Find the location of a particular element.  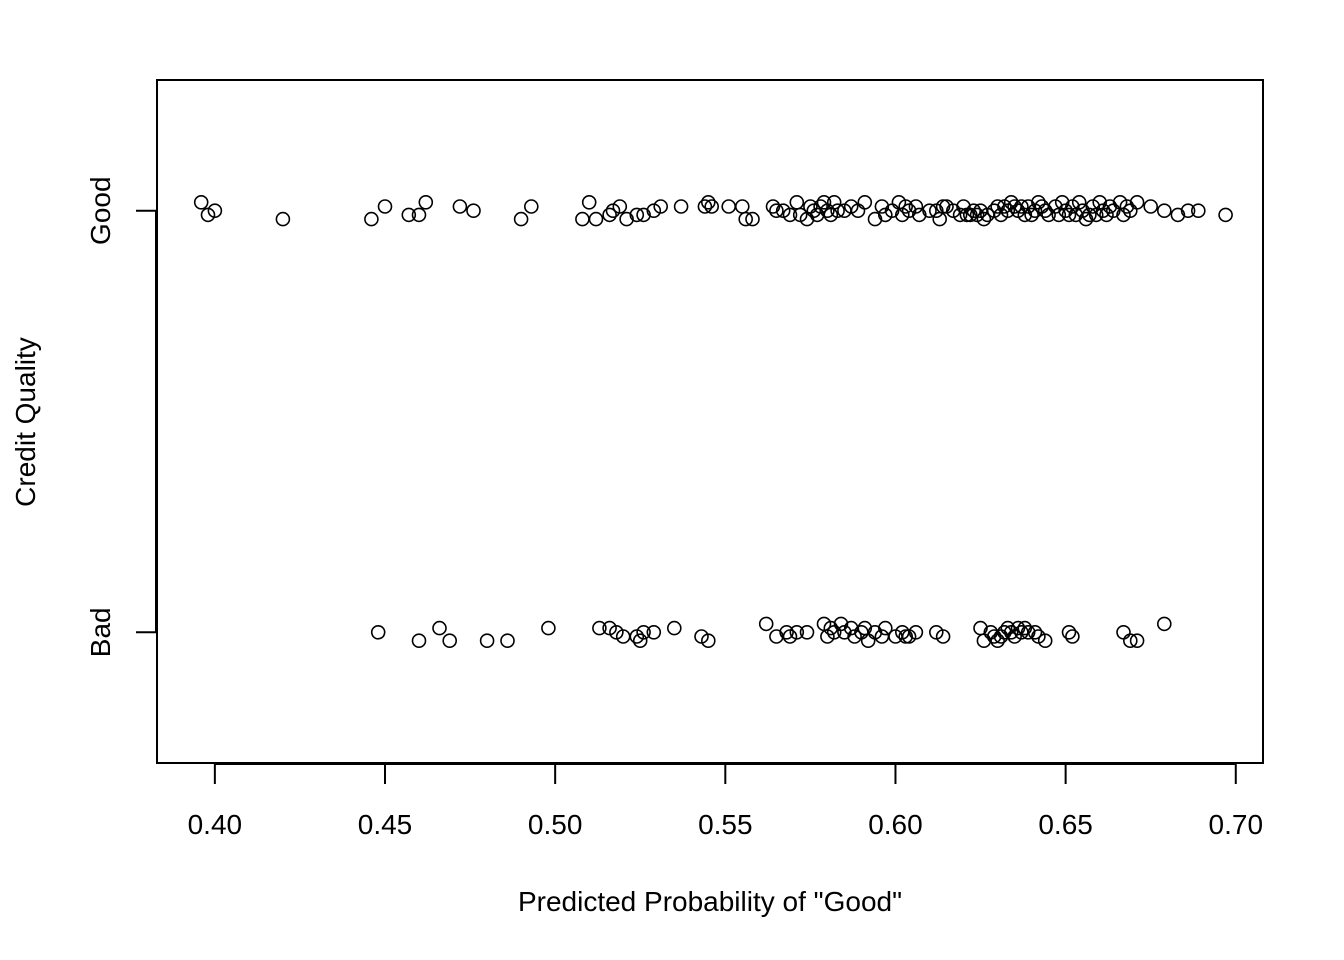

y-tick-label: Good is located at coordinates (100, 210).